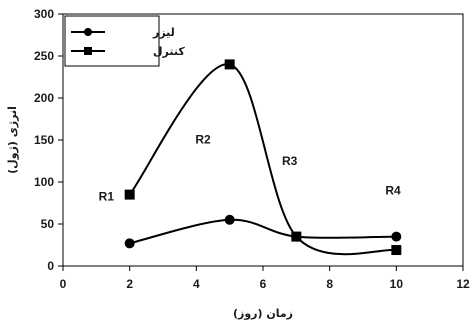 The width and height of the screenshot is (475, 324). Describe the element at coordinates (63, 284) in the screenshot. I see `x-tick-label: 0` at that location.